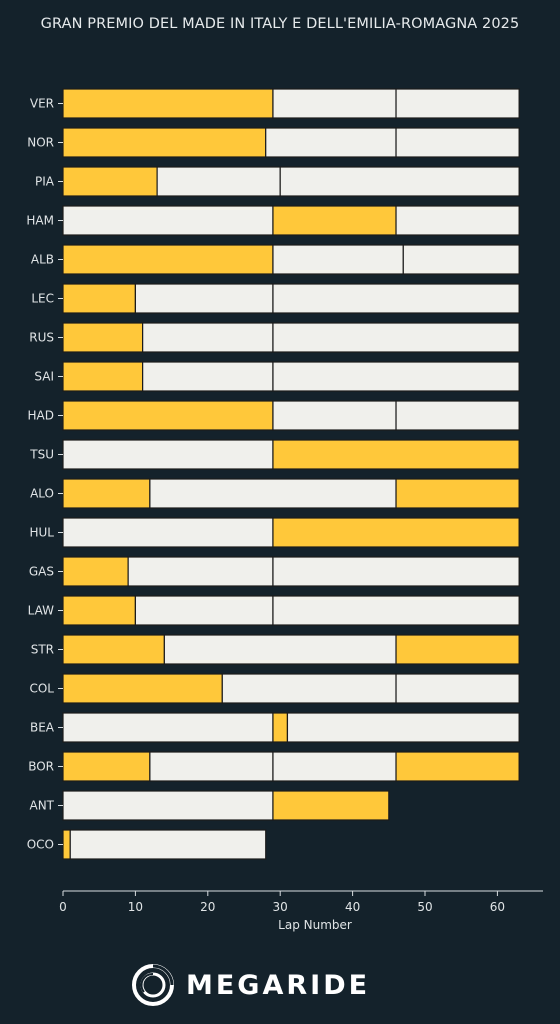  I want to click on x-tick-label: 40, so click(352, 907).